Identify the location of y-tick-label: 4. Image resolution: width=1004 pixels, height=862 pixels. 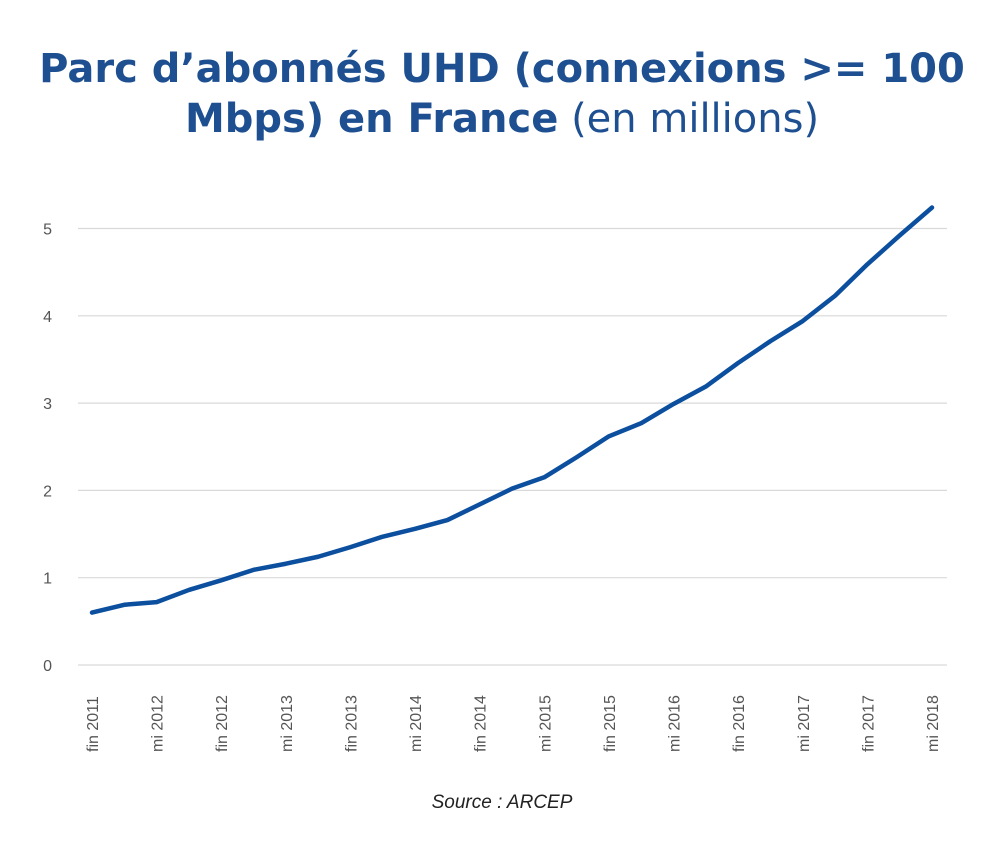
(47, 317).